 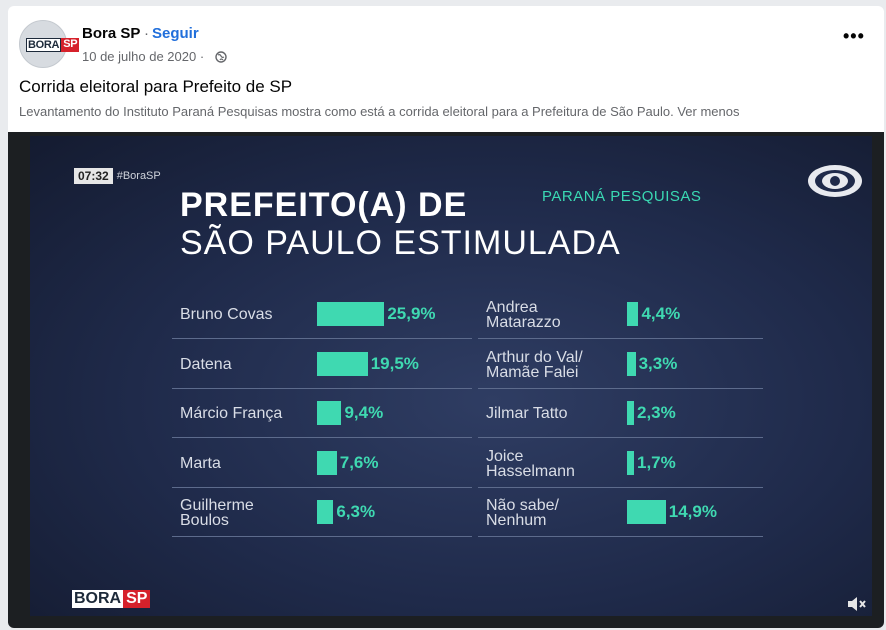 I want to click on percent-label: 3,3%, so click(x=658, y=363).